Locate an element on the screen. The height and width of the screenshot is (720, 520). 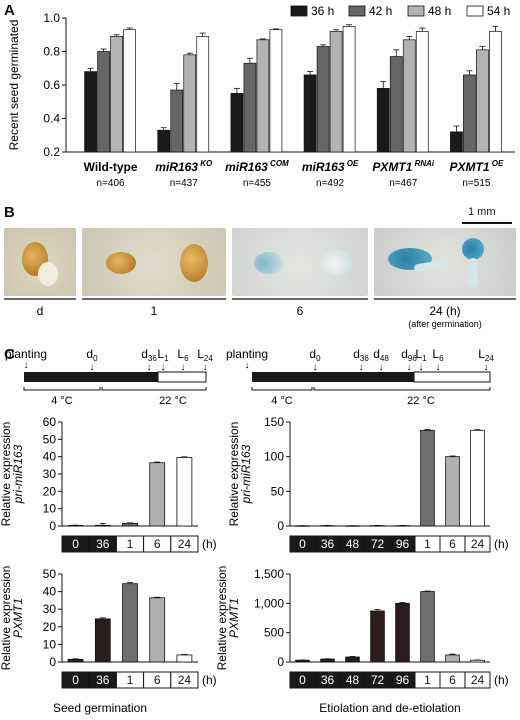
sample-size-label: n=492 is located at coordinates (330, 183).